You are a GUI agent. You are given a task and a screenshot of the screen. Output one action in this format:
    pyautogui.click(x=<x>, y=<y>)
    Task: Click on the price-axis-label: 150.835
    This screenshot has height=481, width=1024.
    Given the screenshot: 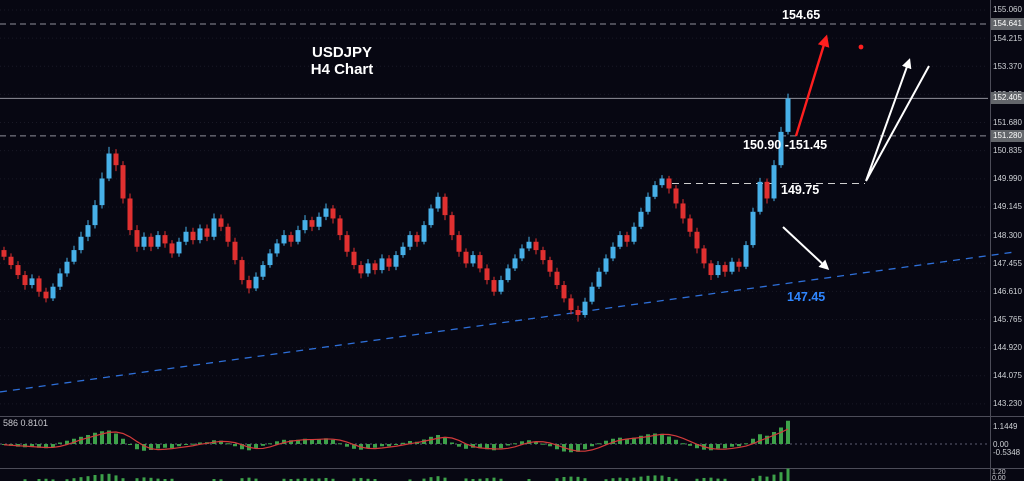 What is the action you would take?
    pyautogui.click(x=1007, y=151)
    